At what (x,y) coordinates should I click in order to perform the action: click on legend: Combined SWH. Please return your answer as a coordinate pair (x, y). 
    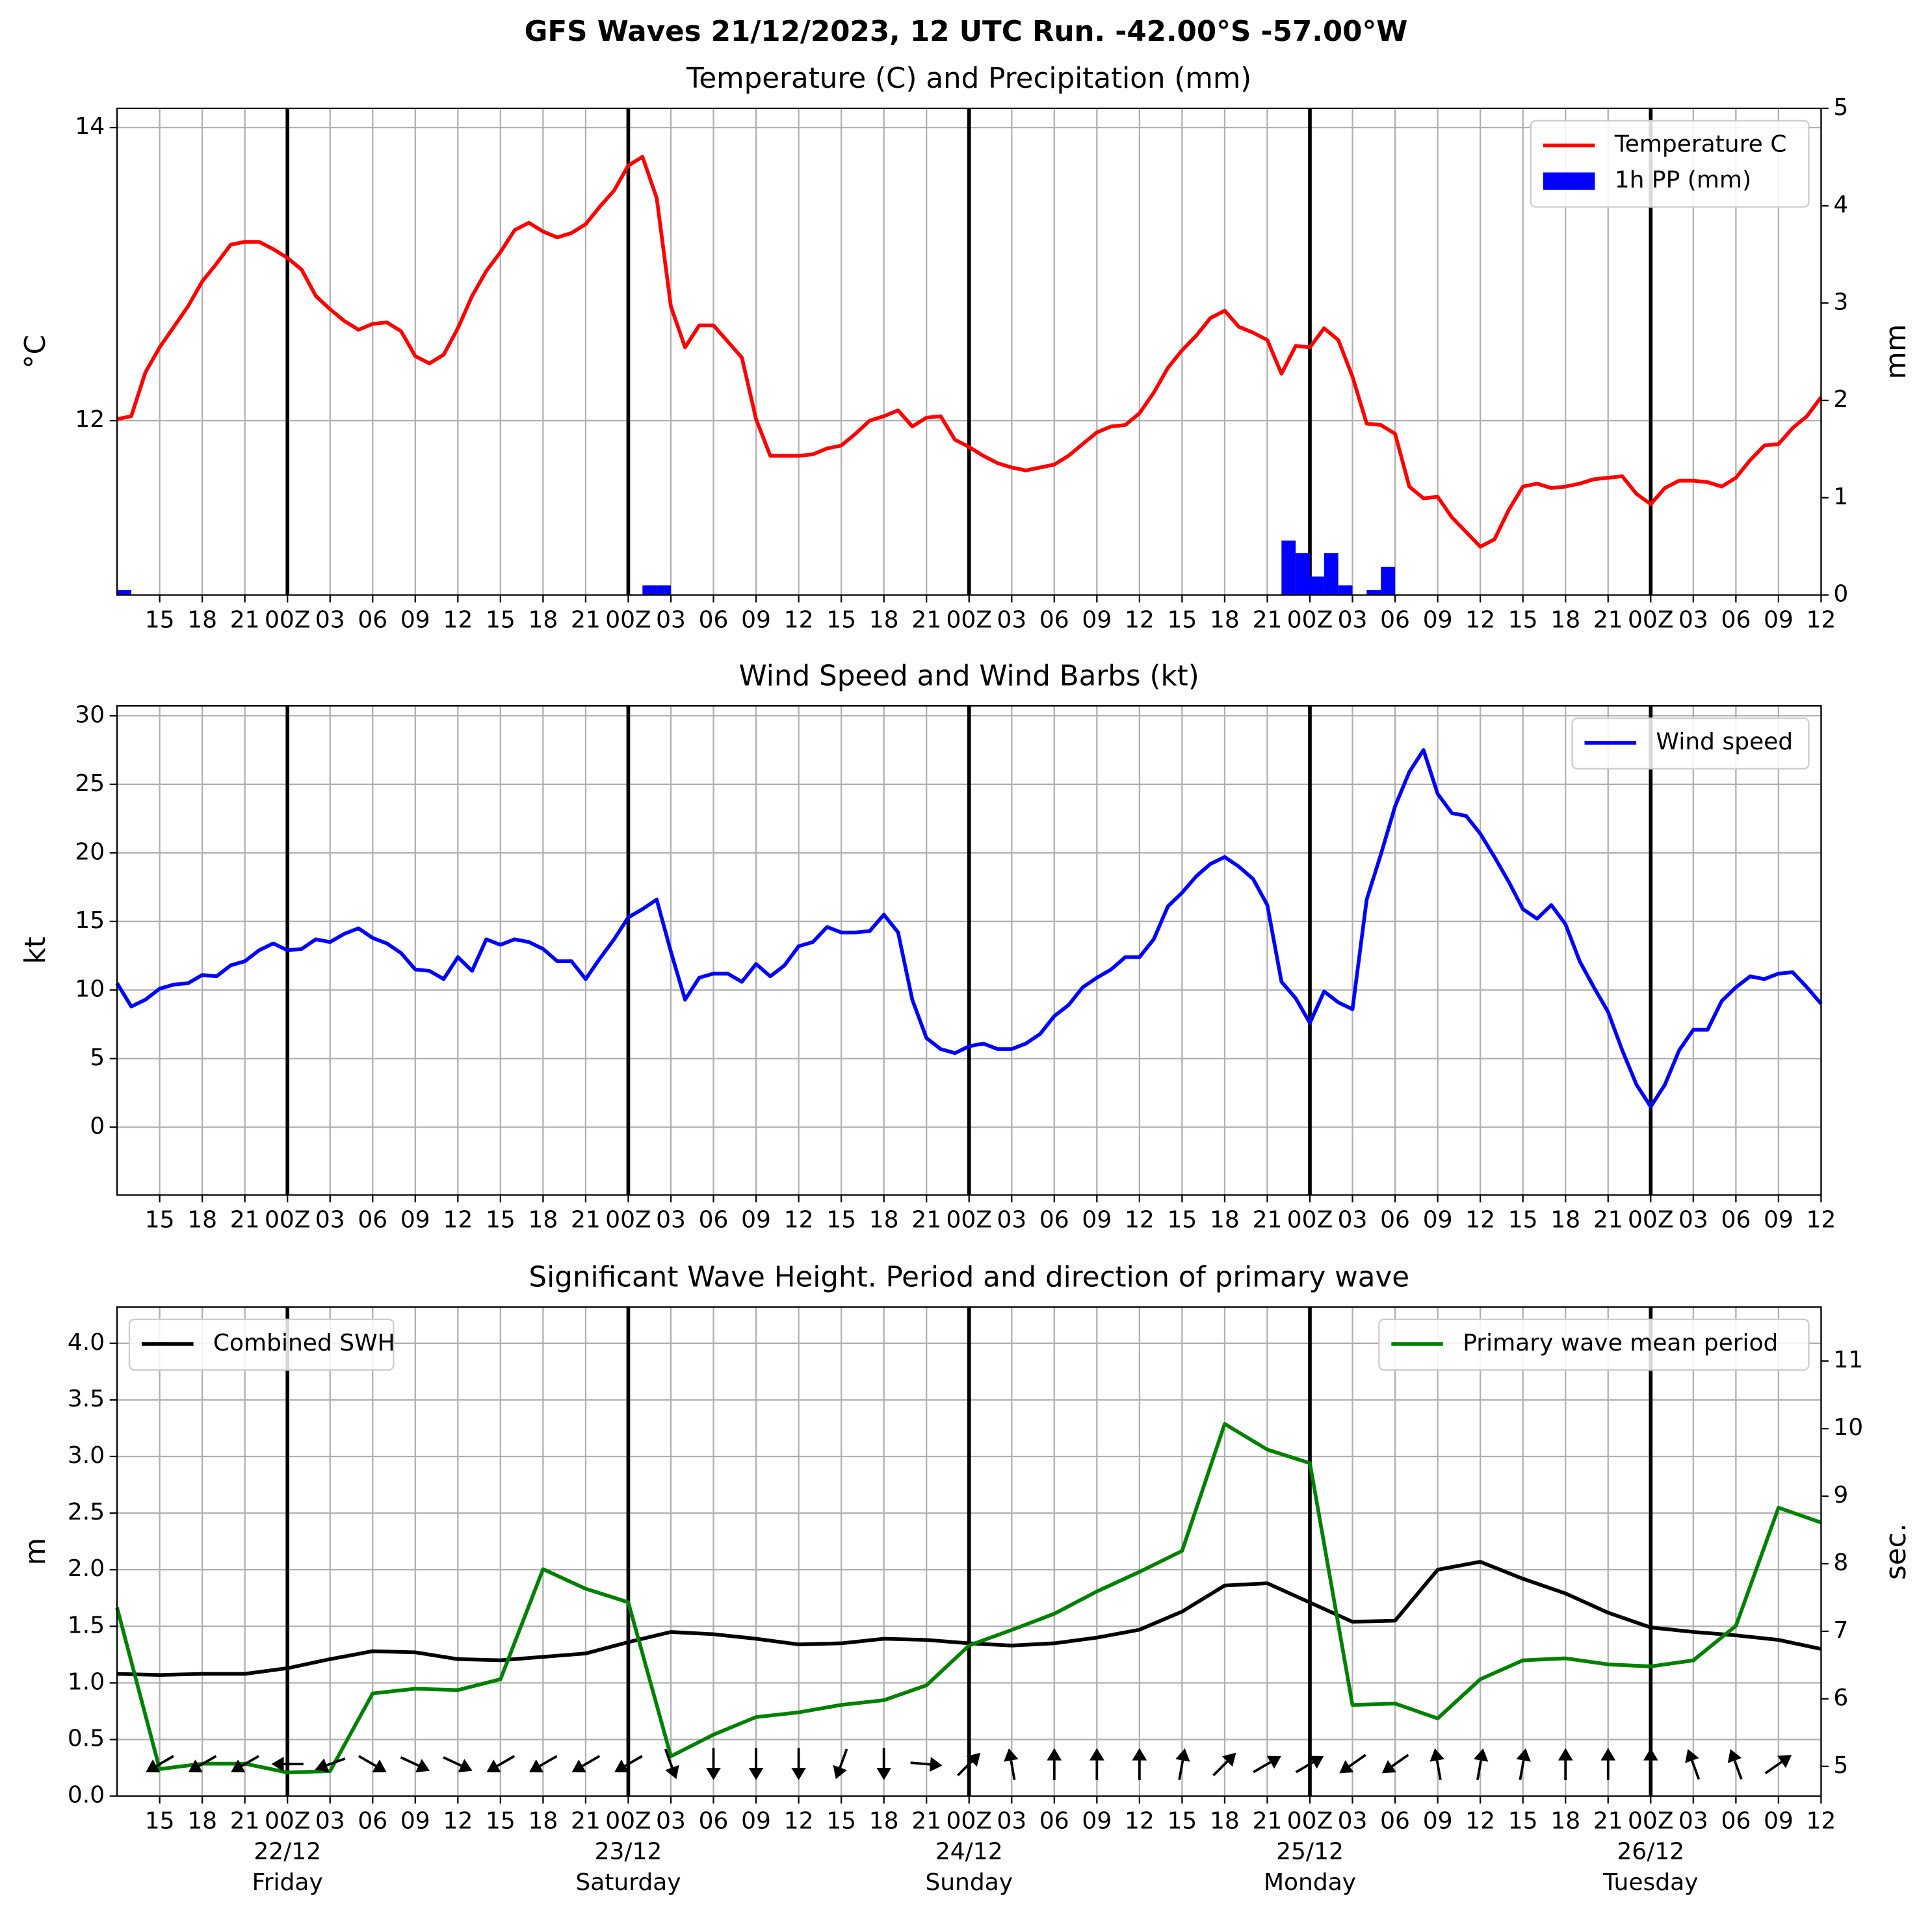
    Looking at the image, I should click on (261, 1344).